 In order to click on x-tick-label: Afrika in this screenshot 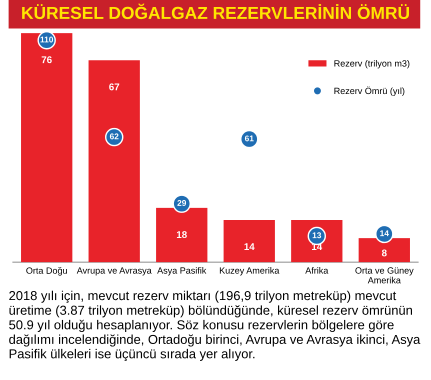, I will do `click(316, 270)`.